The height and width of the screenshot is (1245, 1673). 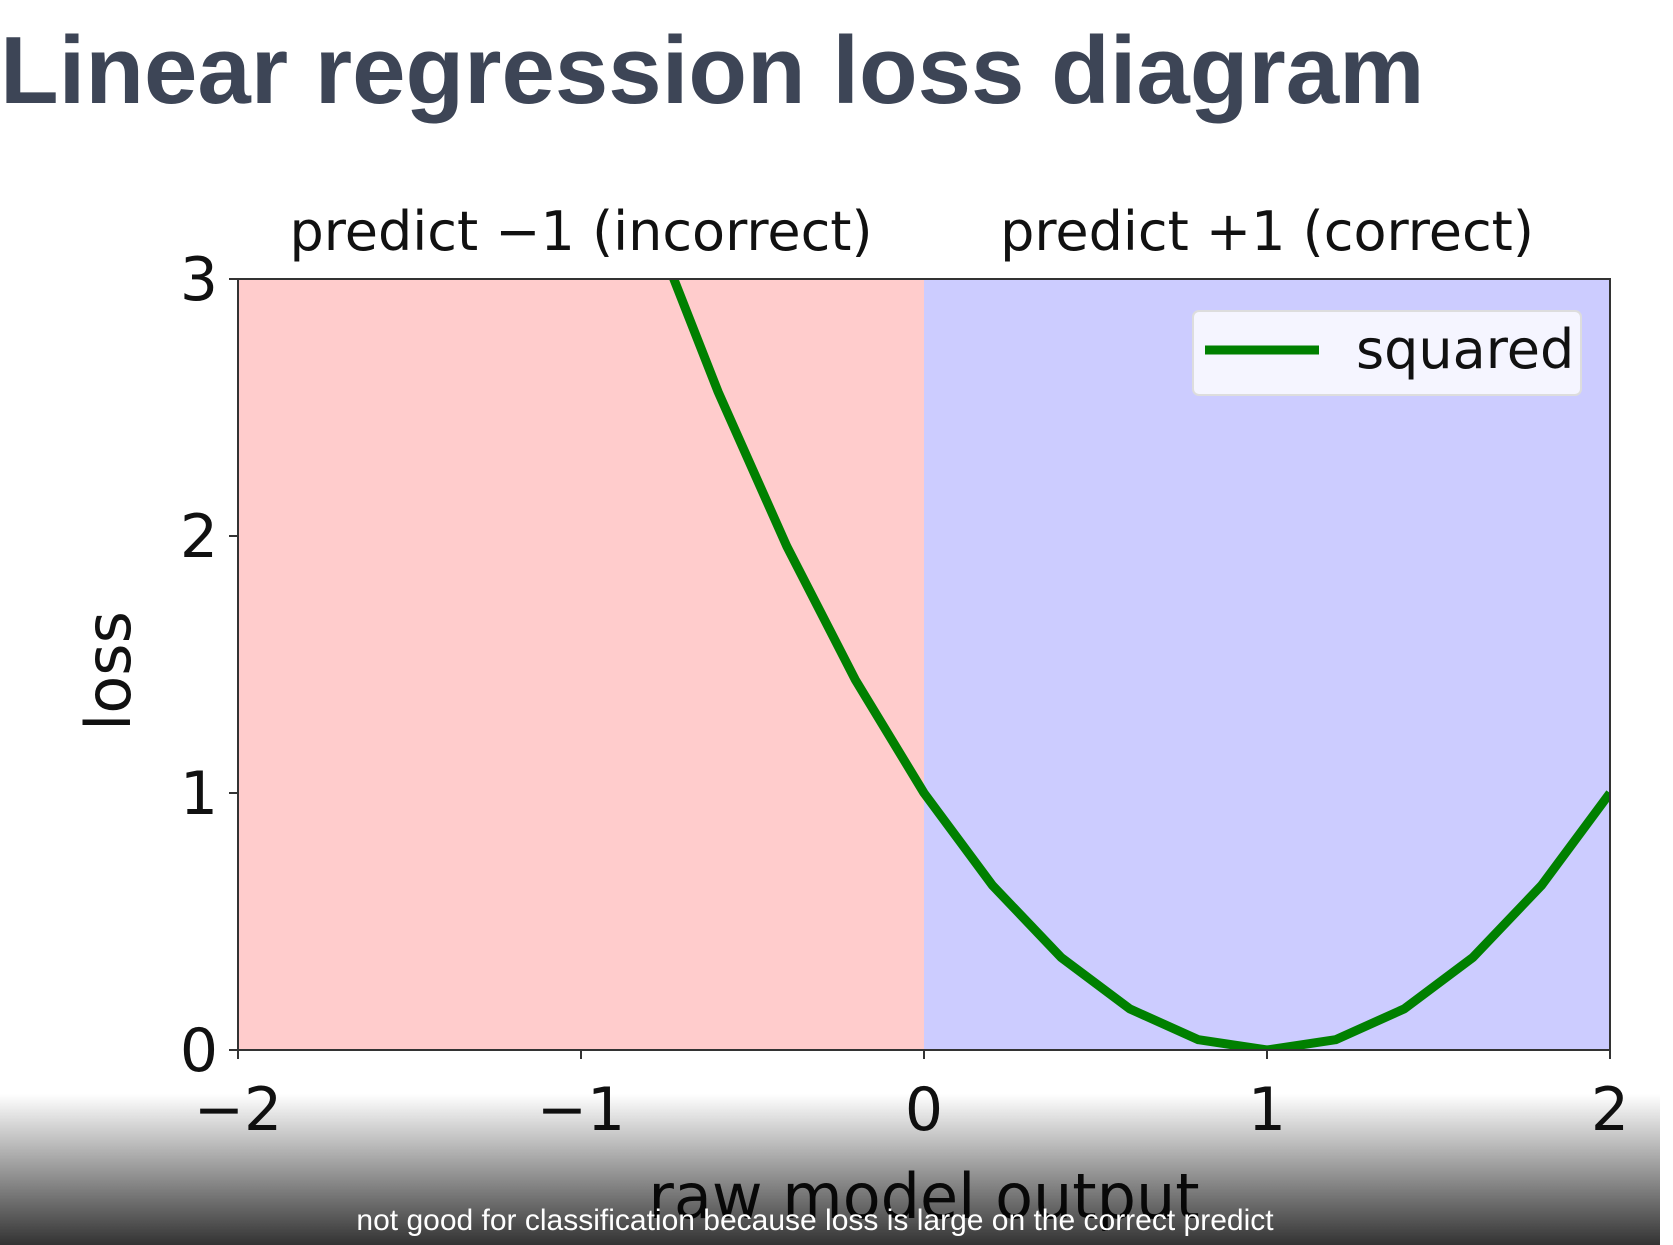 I want to click on slide-title: Linear regression loss diagram, so click(x=712, y=70).